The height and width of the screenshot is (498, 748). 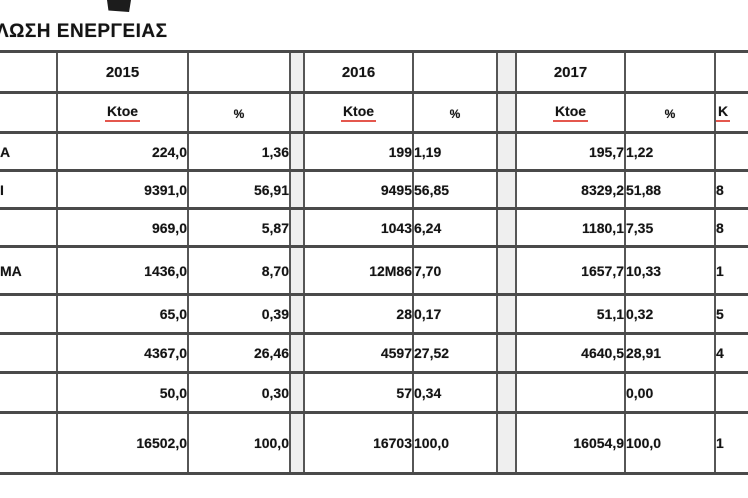 What do you see at coordinates (724, 112) in the screenshot?
I see `ktoe-label: K` at bounding box center [724, 112].